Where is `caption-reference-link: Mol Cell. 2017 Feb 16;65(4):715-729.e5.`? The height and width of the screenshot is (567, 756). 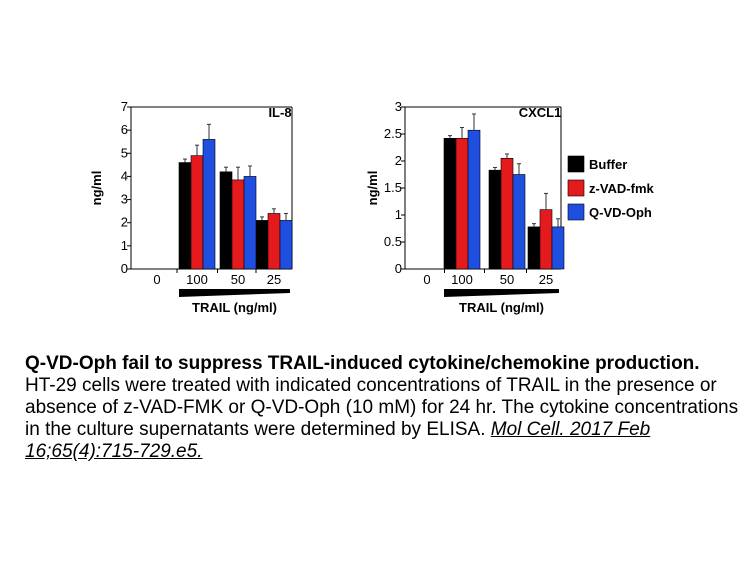 caption-reference-link: Mol Cell. 2017 Feb 16;65(4):715-729.e5. is located at coordinates (338, 440).